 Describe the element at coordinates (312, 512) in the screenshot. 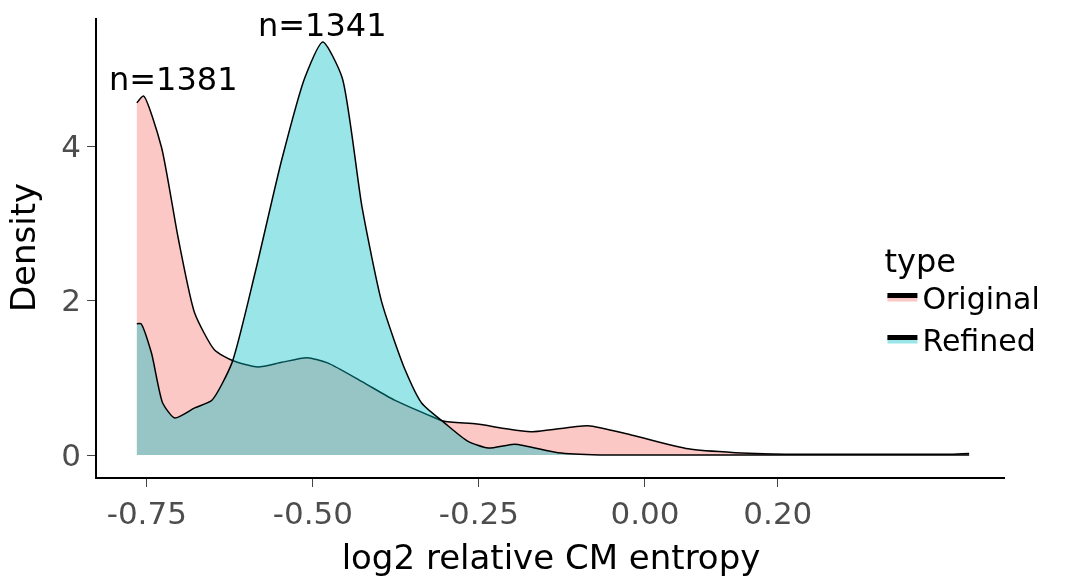

I see `x-tick-label: -0.50` at that location.